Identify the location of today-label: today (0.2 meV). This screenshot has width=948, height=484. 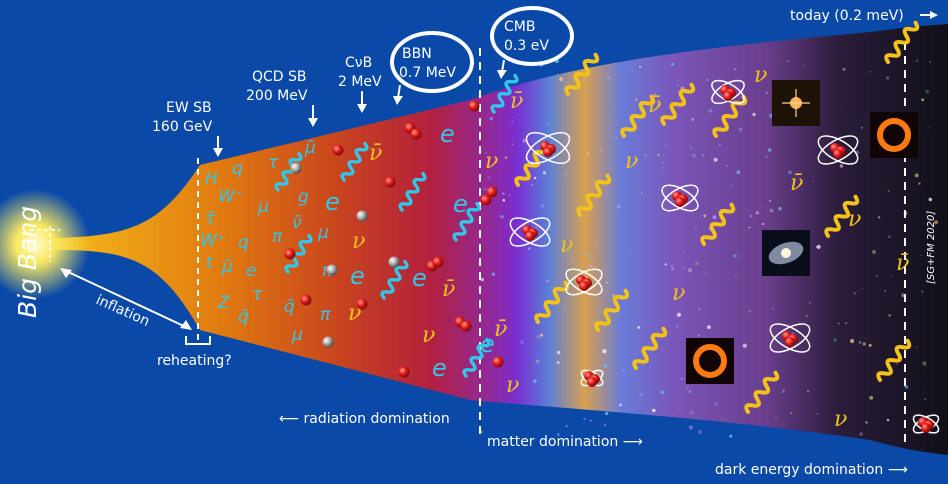
(847, 16).